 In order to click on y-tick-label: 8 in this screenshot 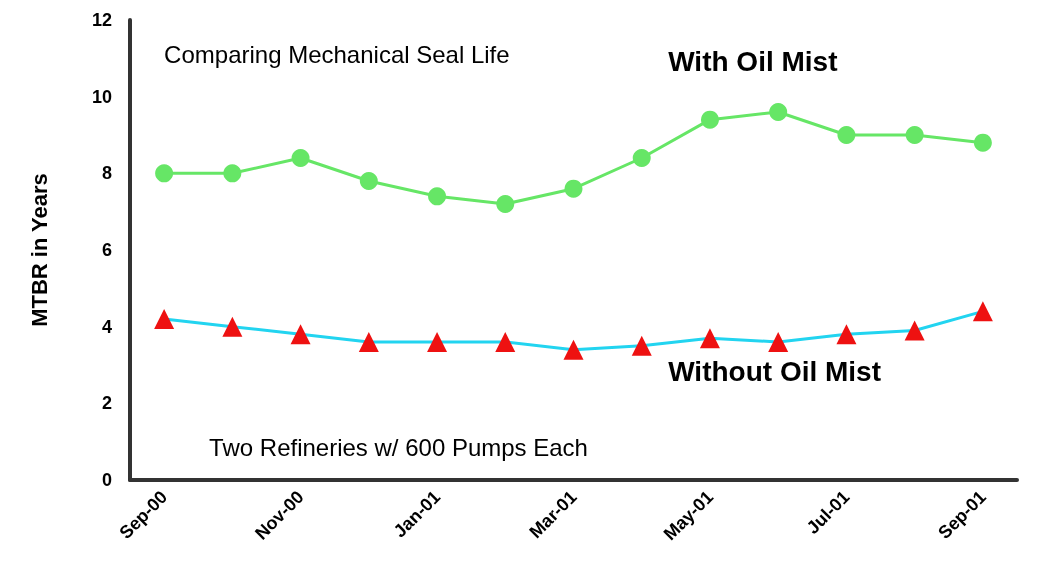, I will do `click(106, 173)`.